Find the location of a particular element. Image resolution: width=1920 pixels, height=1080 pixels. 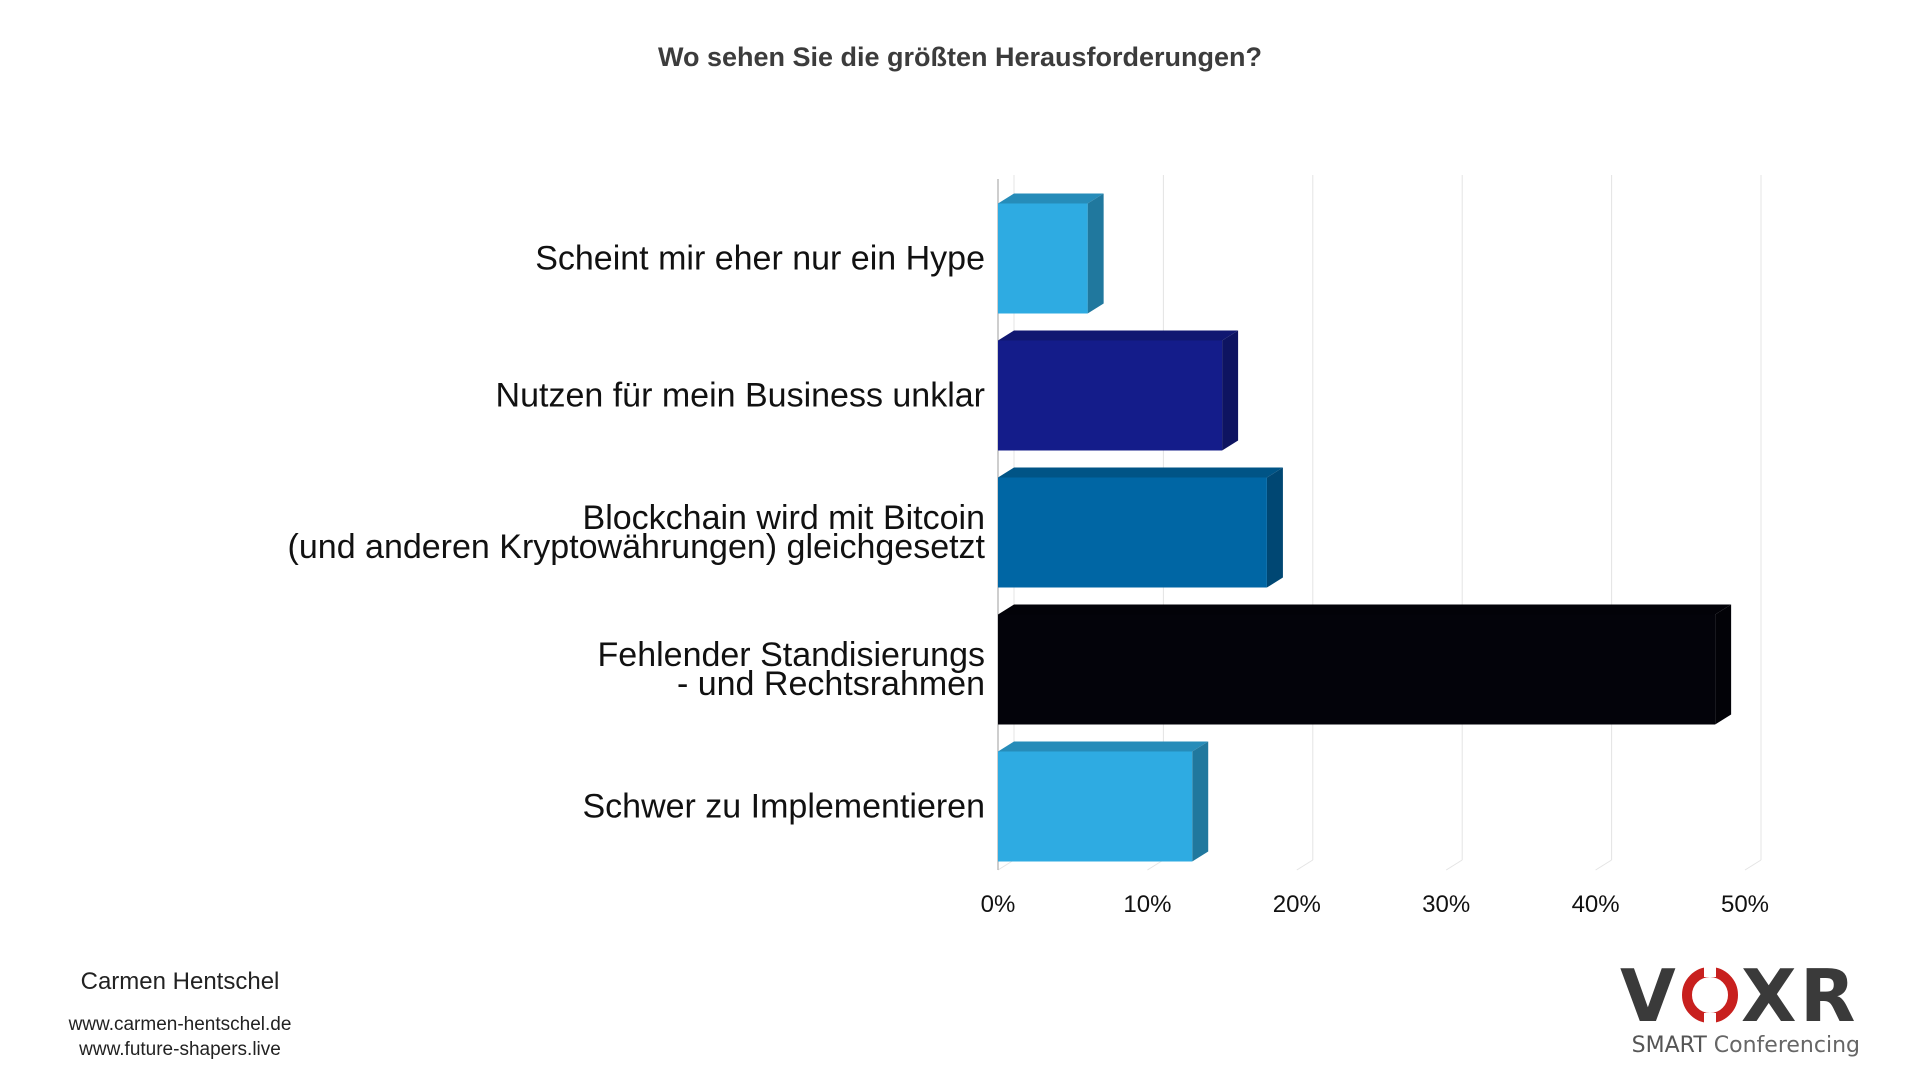

x-tick-label-0: 0% is located at coordinates (998, 904).